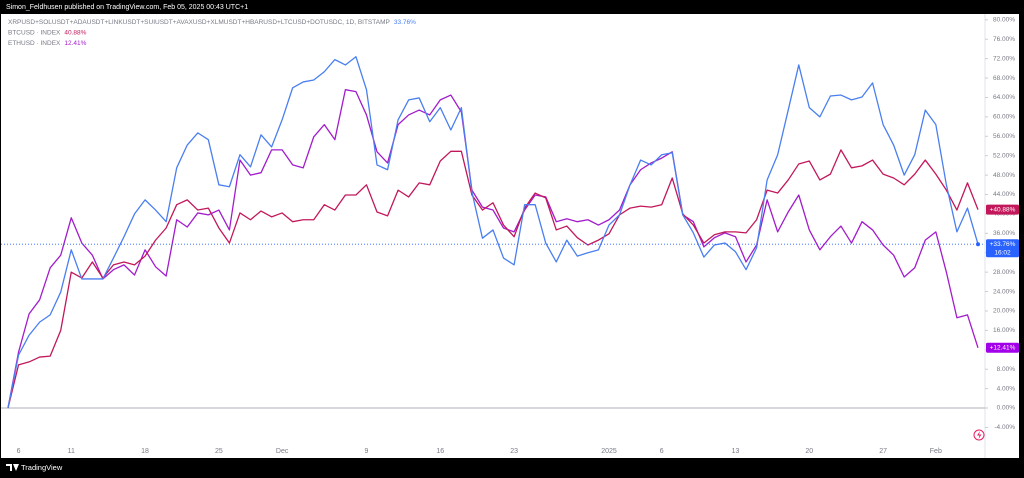 The height and width of the screenshot is (478, 1024). What do you see at coordinates (75, 32) in the screenshot?
I see `legend-value: 40.88%` at bounding box center [75, 32].